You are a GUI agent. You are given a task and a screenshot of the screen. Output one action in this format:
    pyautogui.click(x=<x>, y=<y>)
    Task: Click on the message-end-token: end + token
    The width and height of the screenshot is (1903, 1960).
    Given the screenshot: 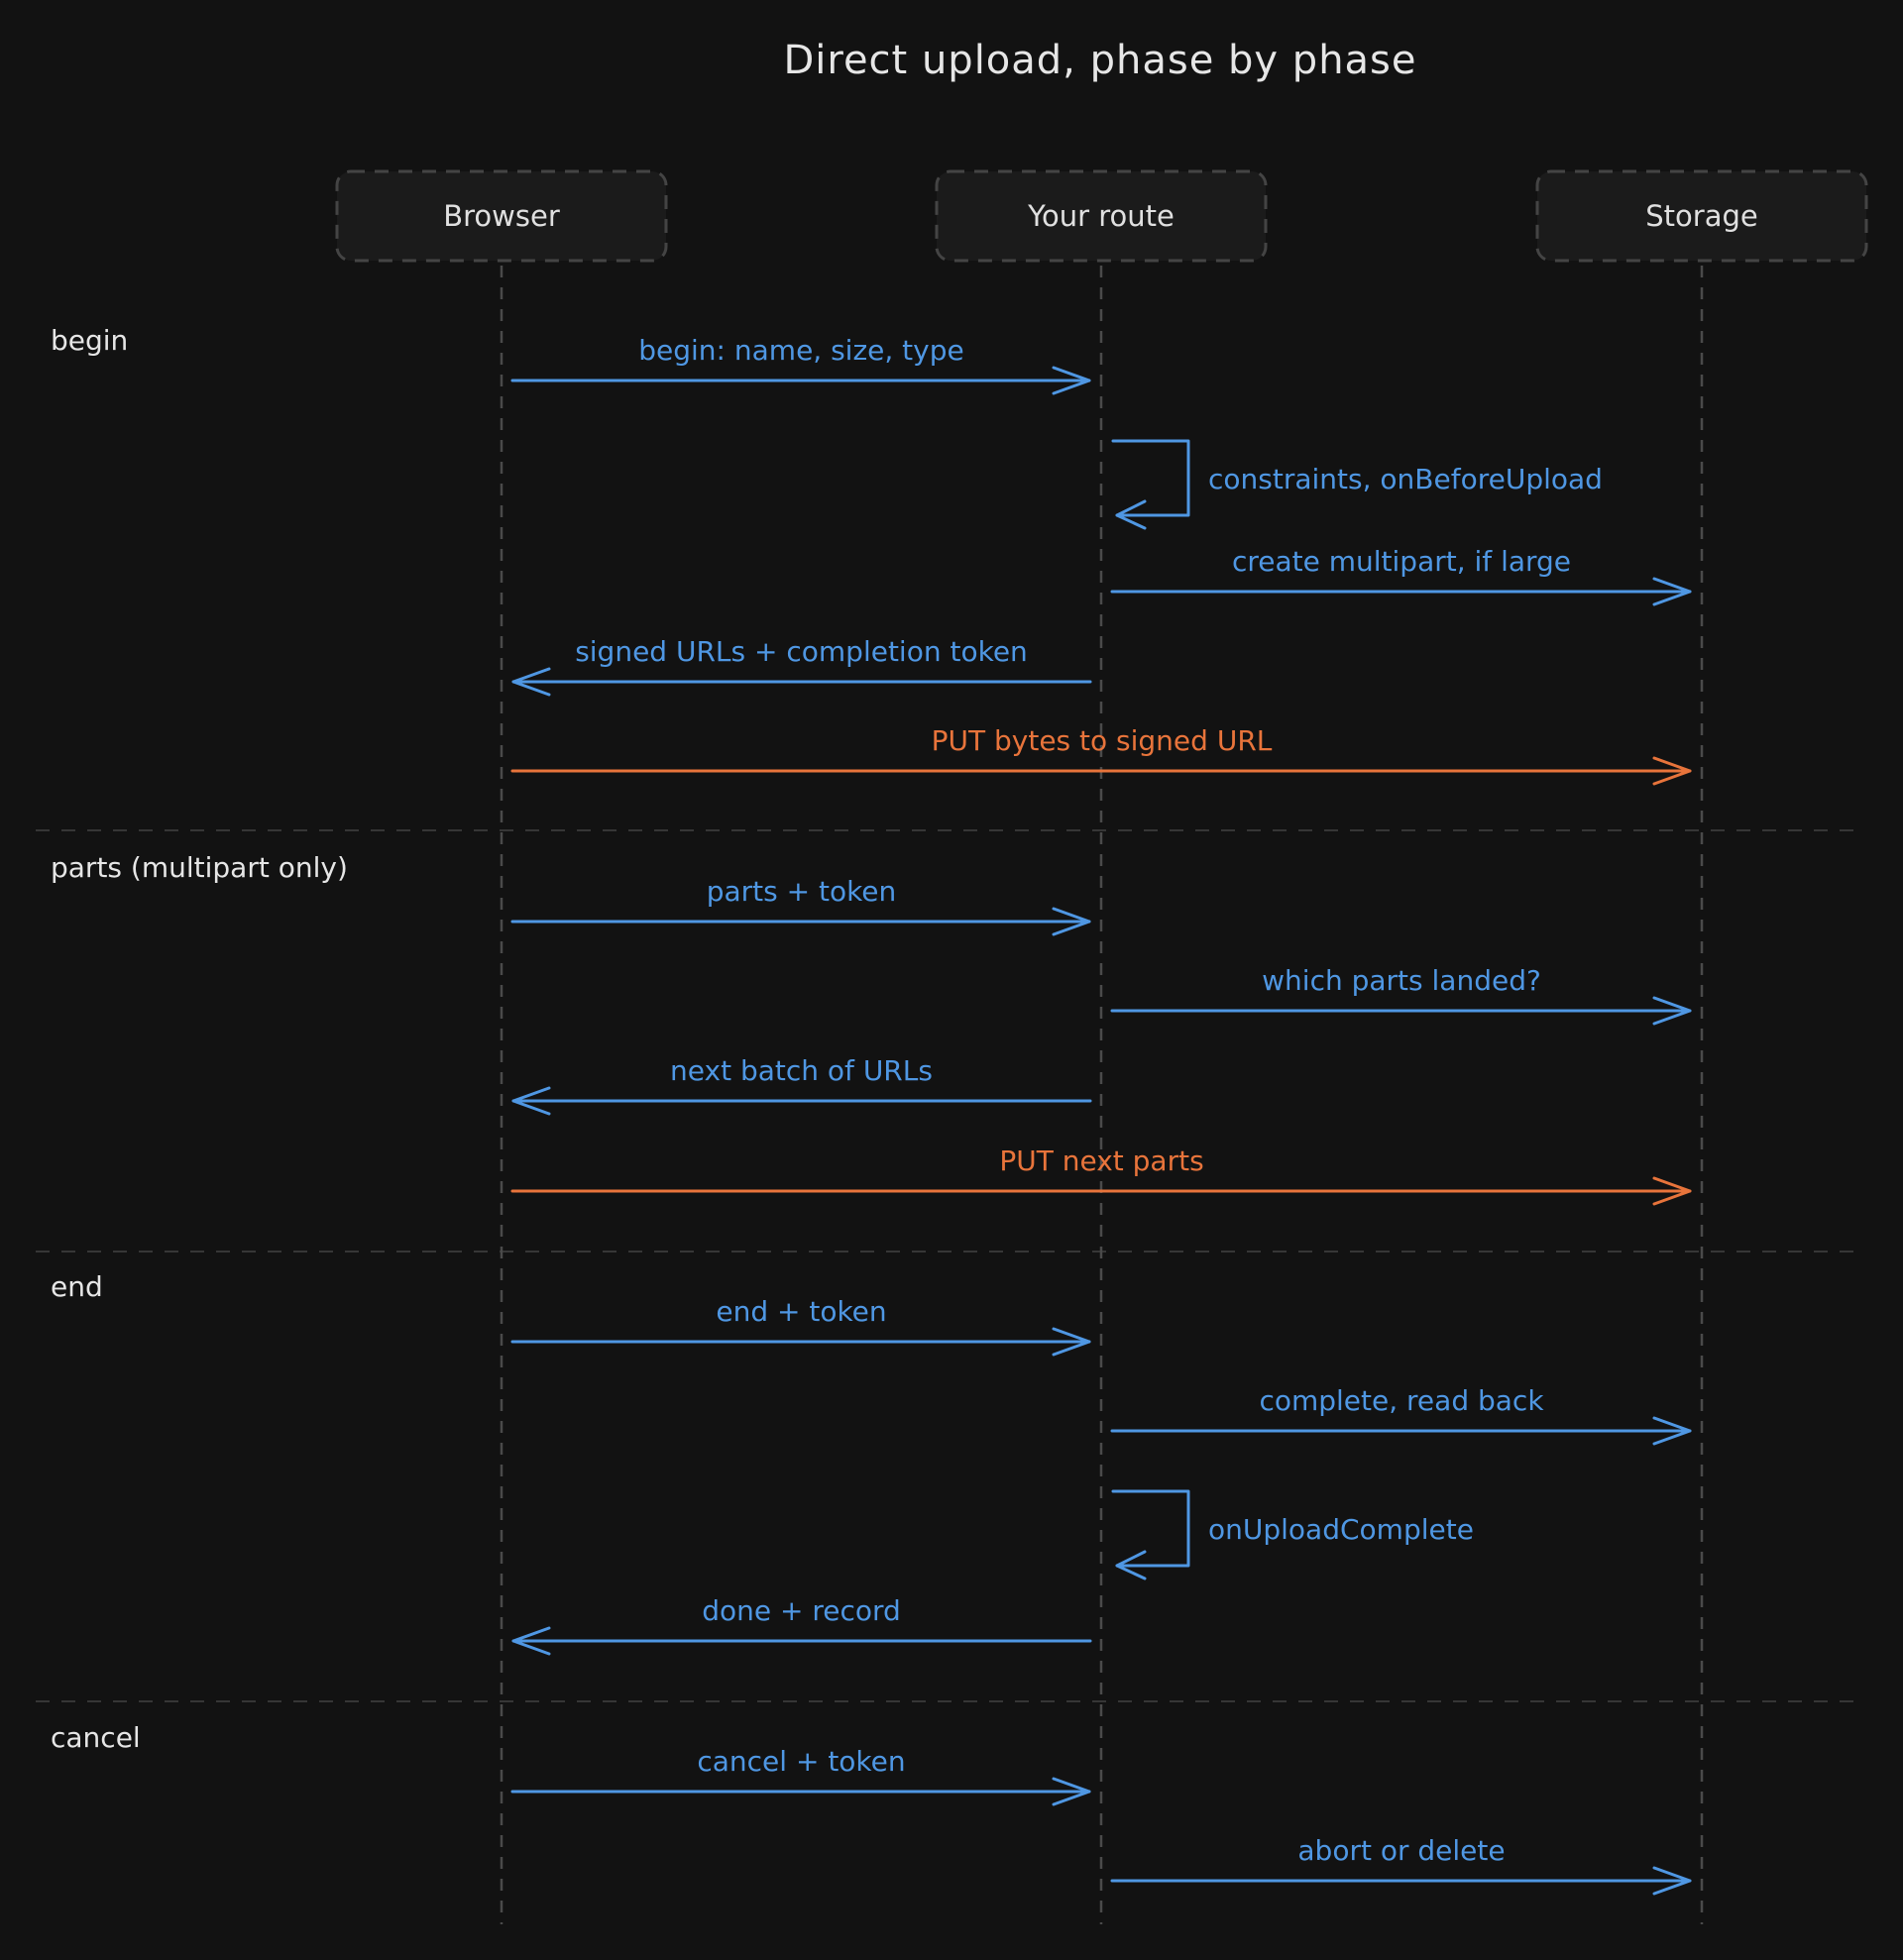 What is the action you would take?
    pyautogui.click(x=800, y=1326)
    